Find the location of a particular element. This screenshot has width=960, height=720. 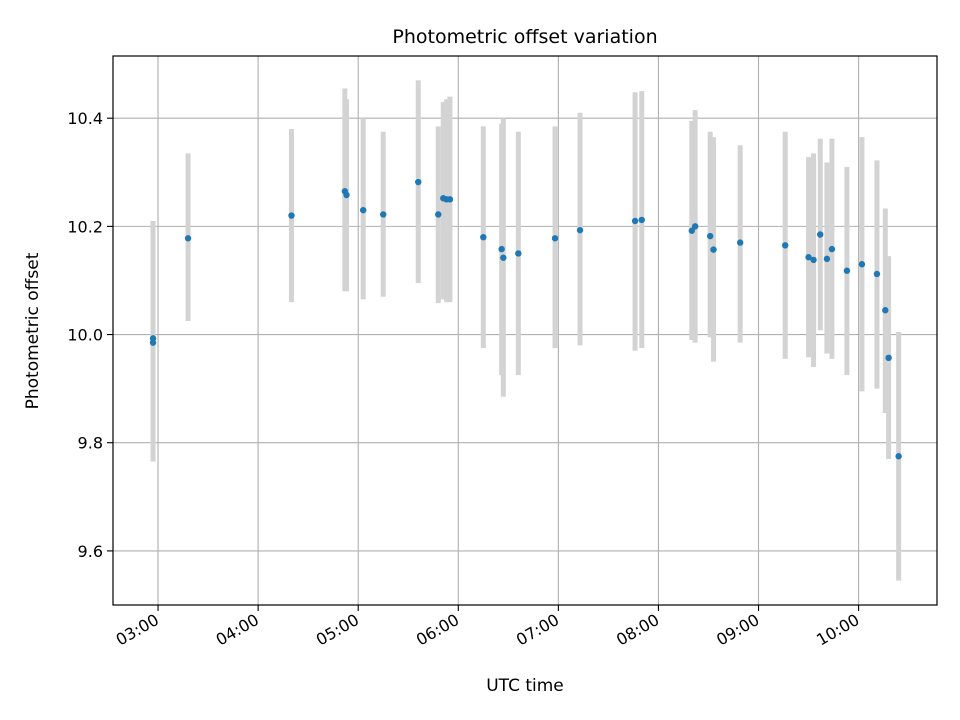

y-axis-ticks: 9.6 9.8 10.0 10.2 10.4 is located at coordinates (90, 335).